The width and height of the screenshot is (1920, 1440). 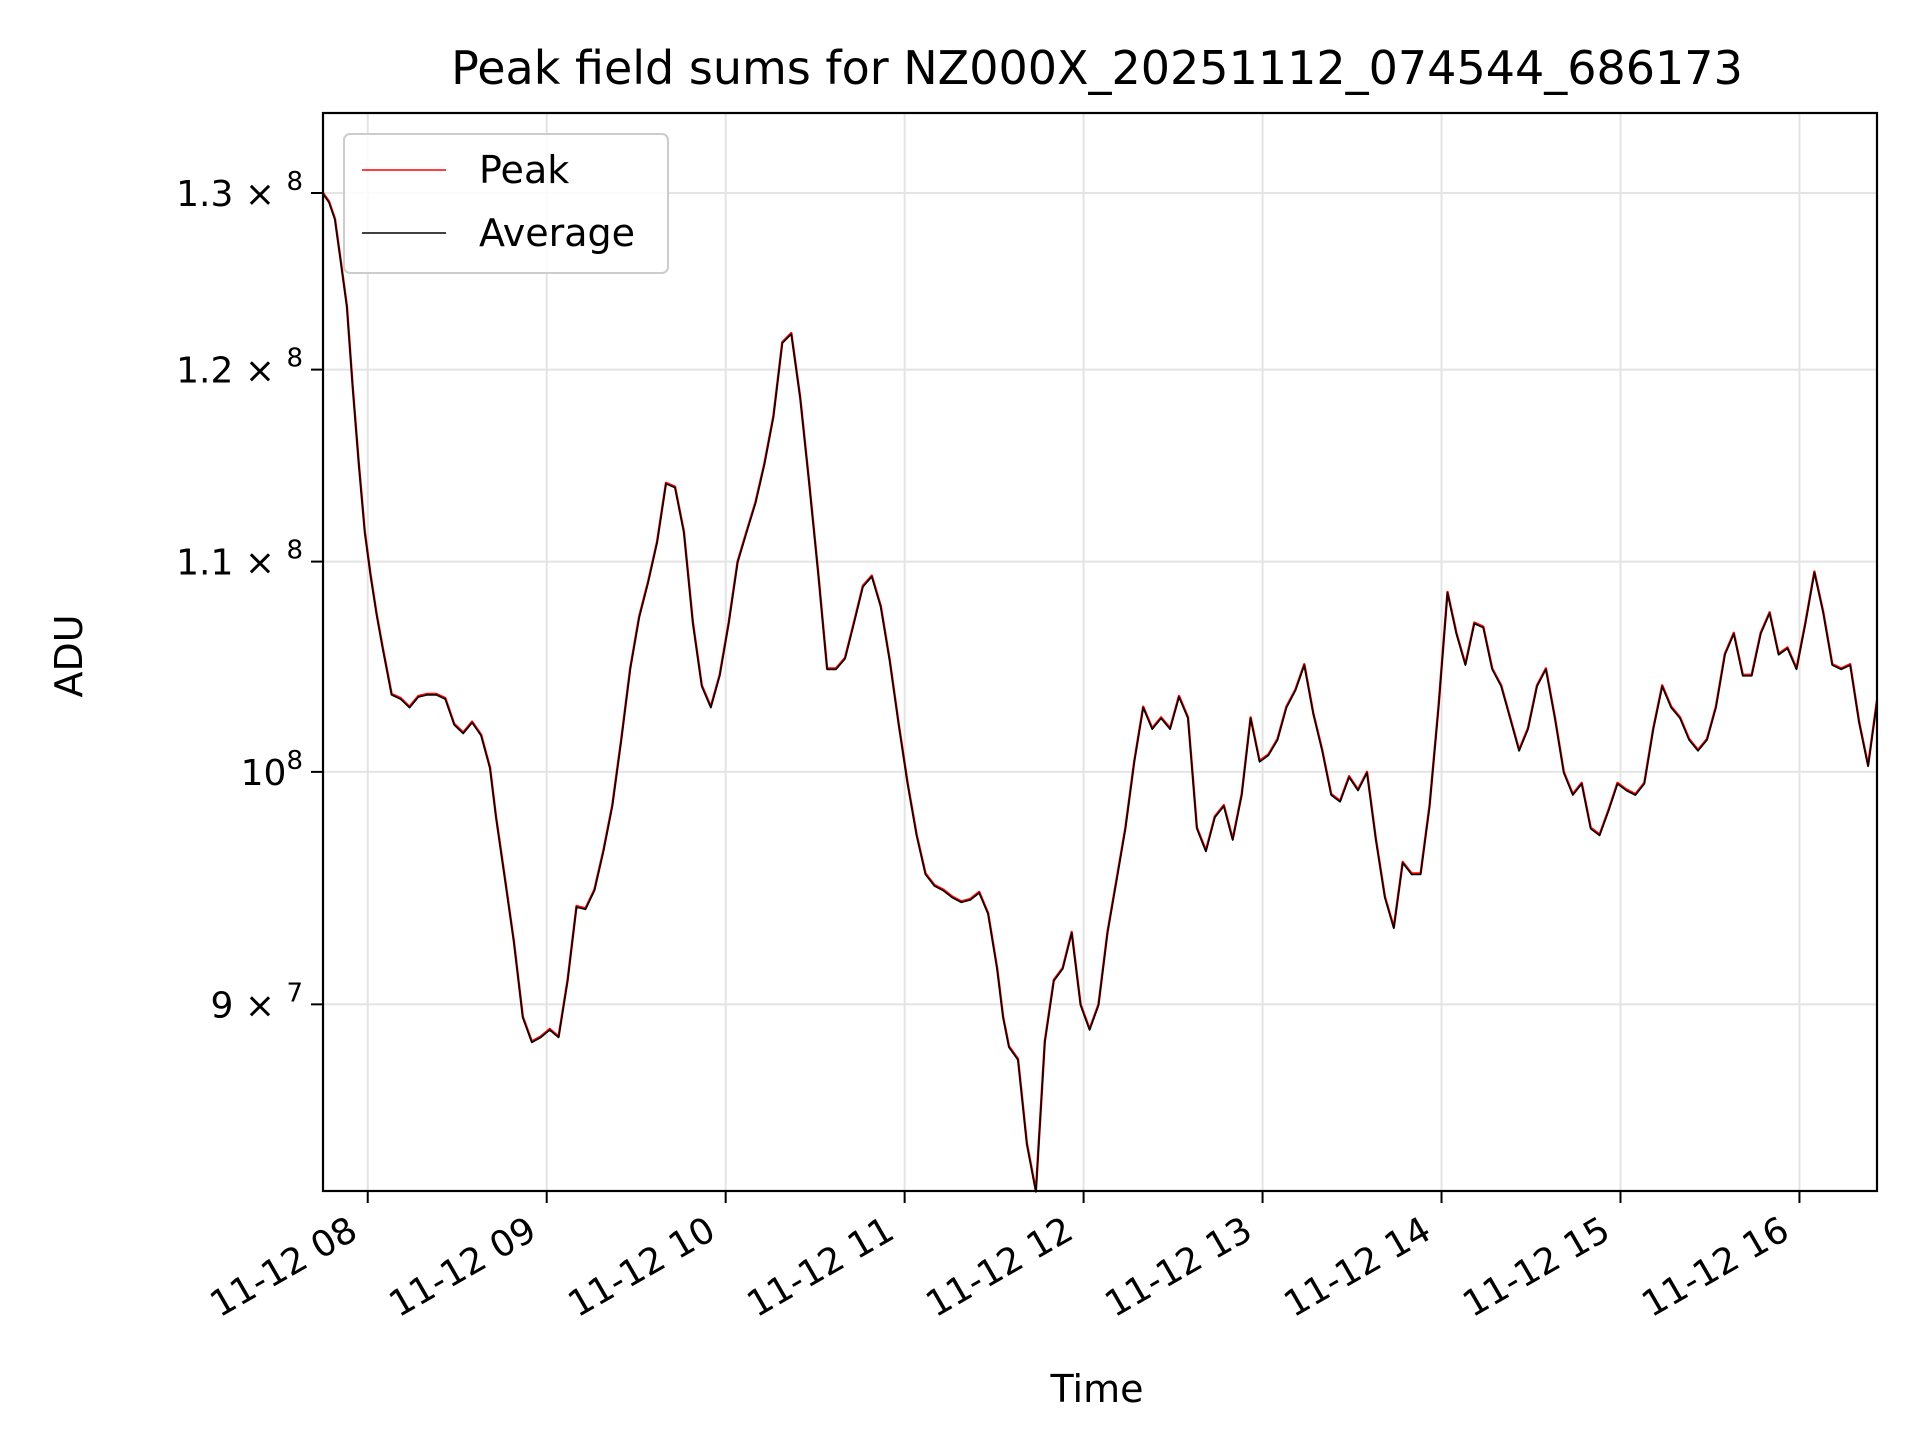 What do you see at coordinates (256, 1002) in the screenshot?
I see `y-tick-label: 9 × 7` at bounding box center [256, 1002].